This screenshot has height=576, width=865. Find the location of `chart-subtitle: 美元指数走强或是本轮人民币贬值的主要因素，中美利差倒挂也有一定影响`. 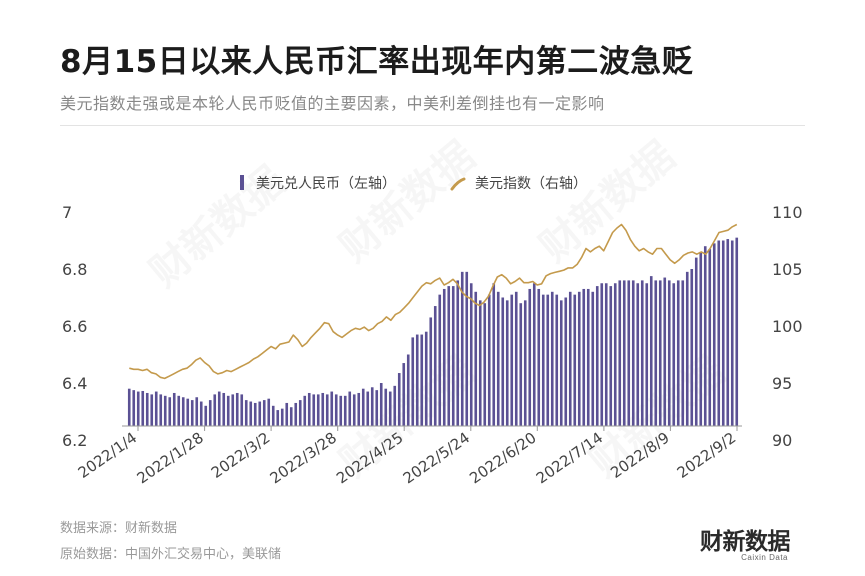

chart-subtitle: 美元指数走强或是本轮人民币贬值的主要因素，中美利差倒挂也有一定影响 is located at coordinates (332, 103).